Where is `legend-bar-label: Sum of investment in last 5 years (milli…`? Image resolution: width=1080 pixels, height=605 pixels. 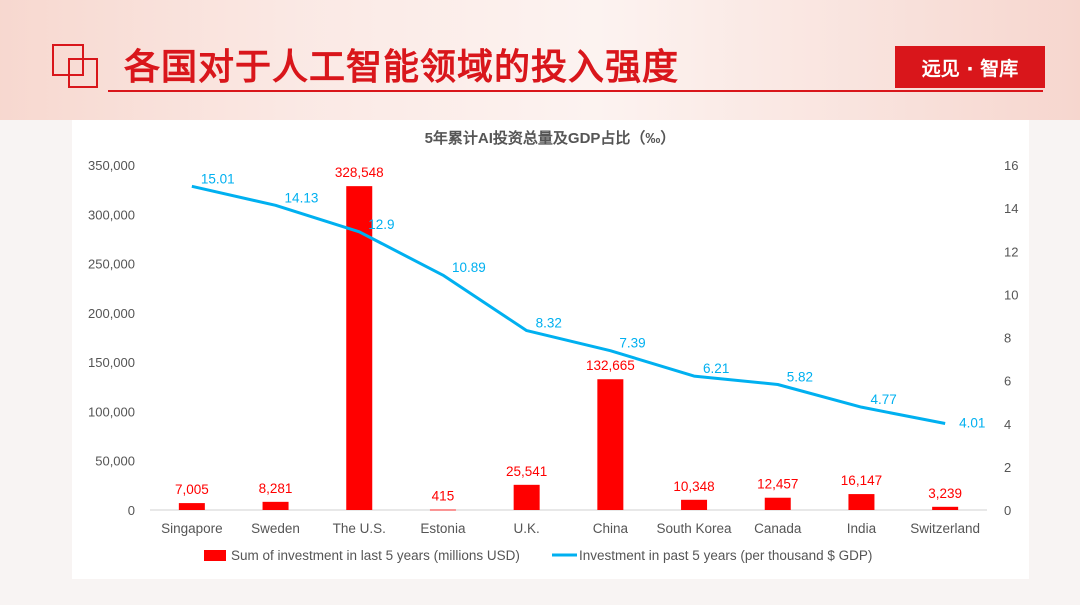
legend-bar-label: Sum of investment in last 5 years (milli… is located at coordinates (375, 555).